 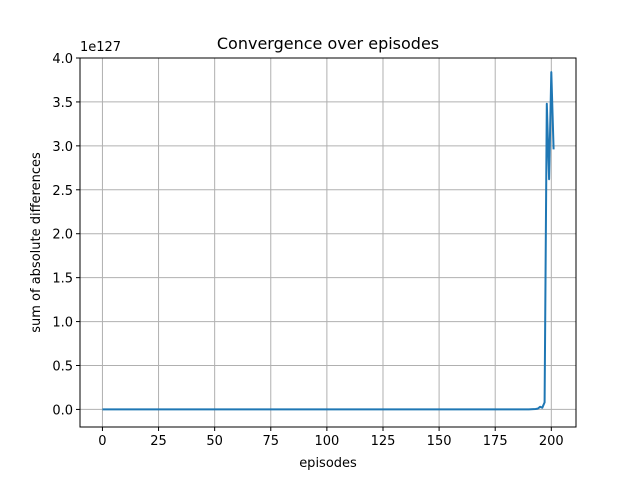 What do you see at coordinates (100, 47) in the screenshot?
I see `y-axis-offset-text: 1e127` at bounding box center [100, 47].